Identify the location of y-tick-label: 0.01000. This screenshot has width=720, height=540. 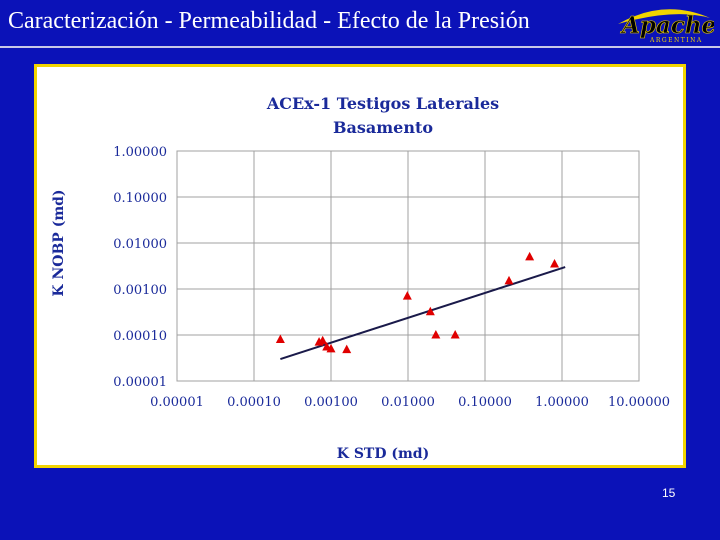
(140, 244).